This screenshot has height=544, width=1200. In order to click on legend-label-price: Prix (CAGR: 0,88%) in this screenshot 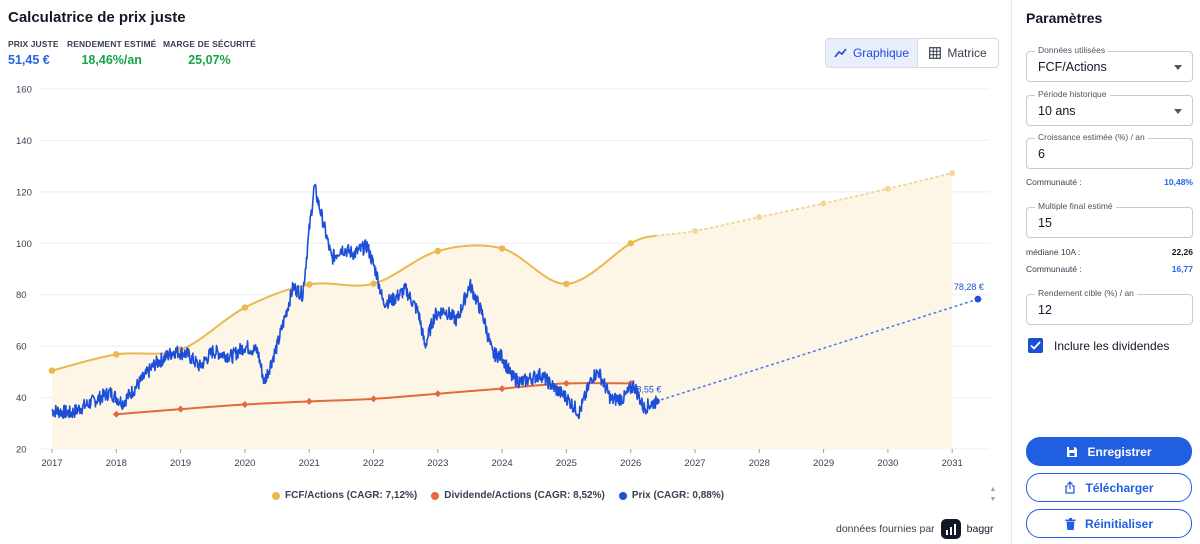, I will do `click(678, 495)`.